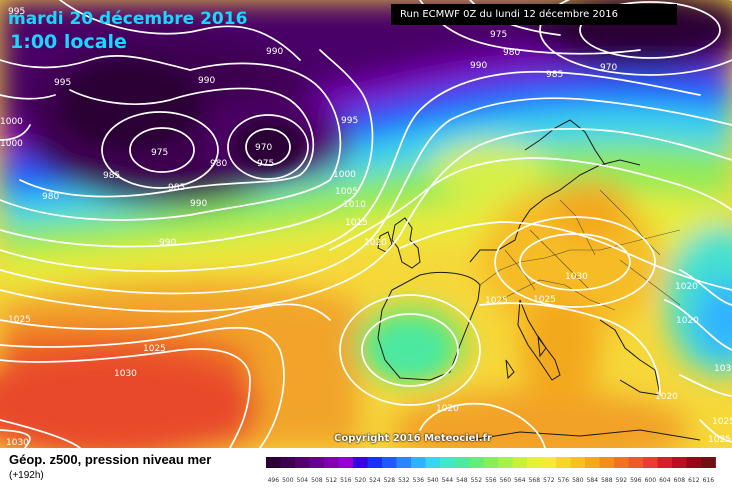 The width and height of the screenshot is (732, 488). I want to click on legend-tick-label: 604, so click(665, 480).